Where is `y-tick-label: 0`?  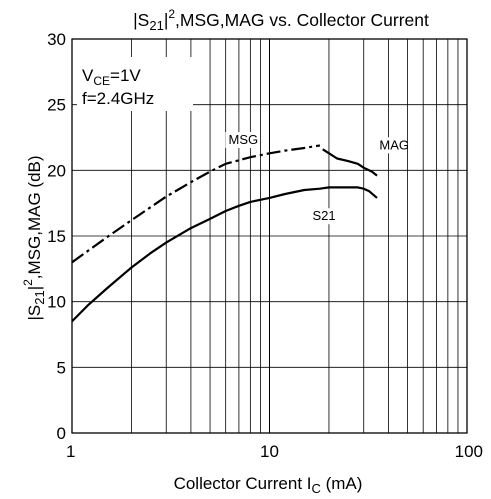
y-tick-label: 0 is located at coordinates (61, 433).